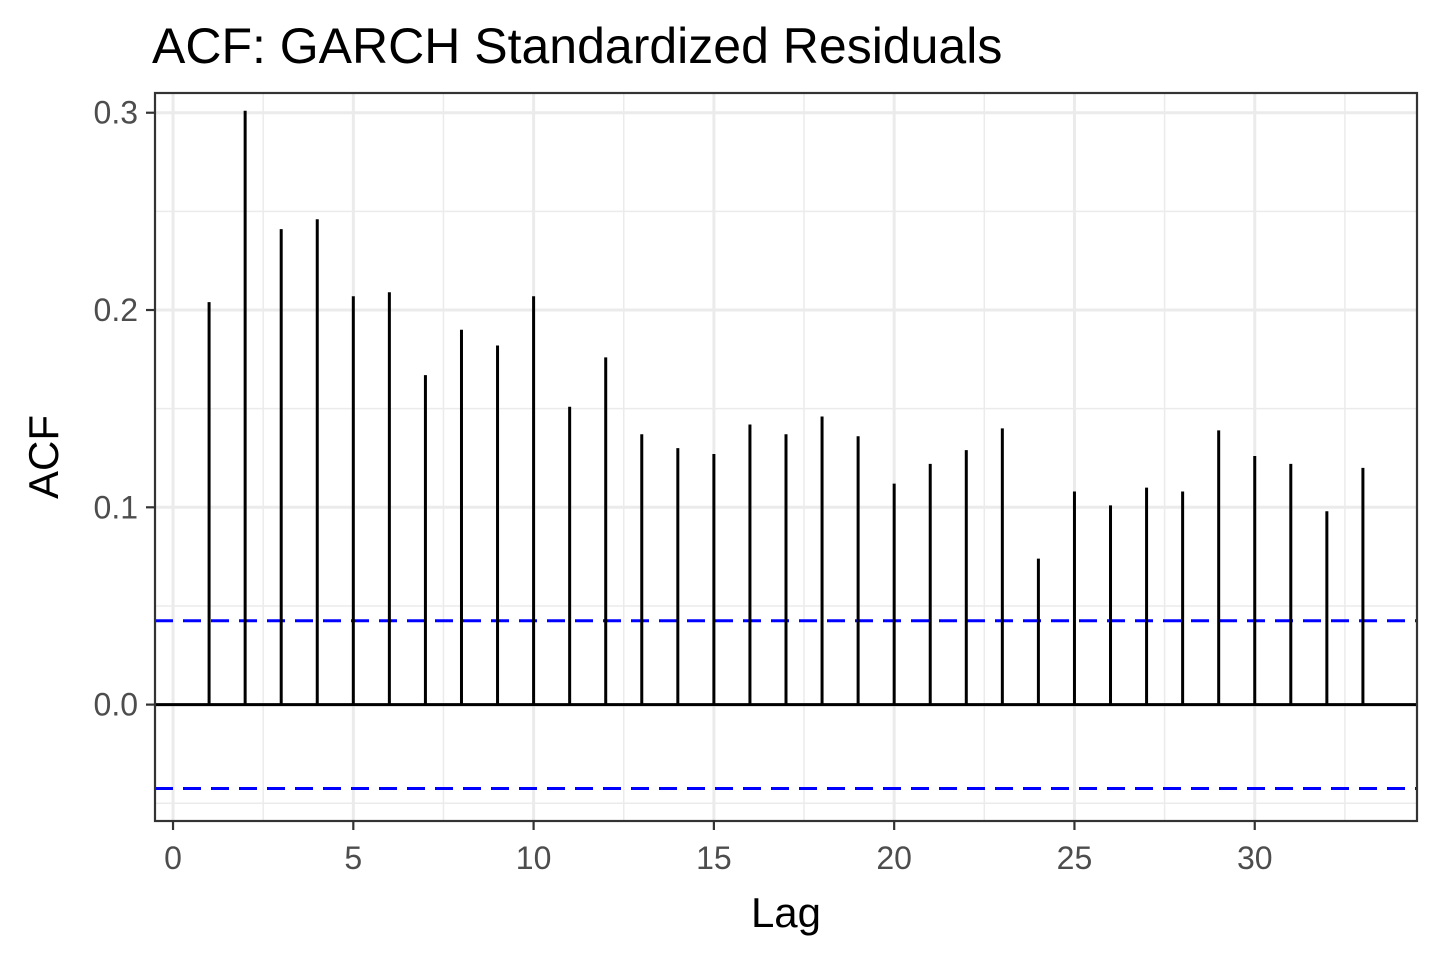 Image resolution: width=1440 pixels, height=960 pixels. I want to click on x-tick-label: 30, so click(1255, 858).